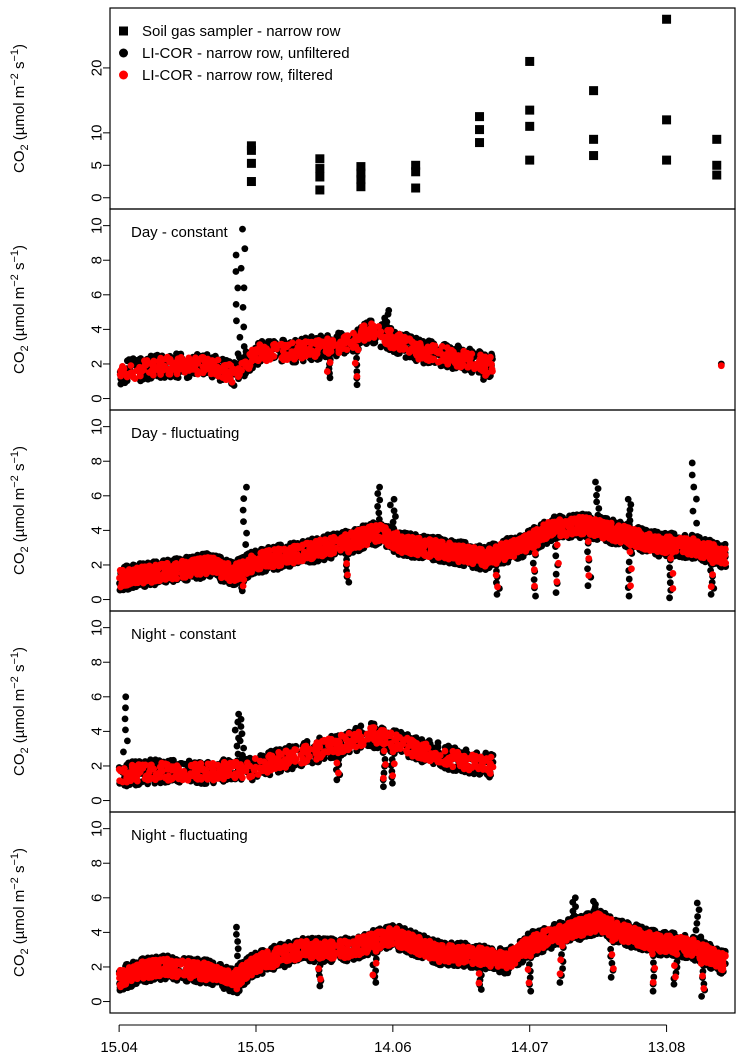  I want to click on legend-marker-square, so click(123, 31).